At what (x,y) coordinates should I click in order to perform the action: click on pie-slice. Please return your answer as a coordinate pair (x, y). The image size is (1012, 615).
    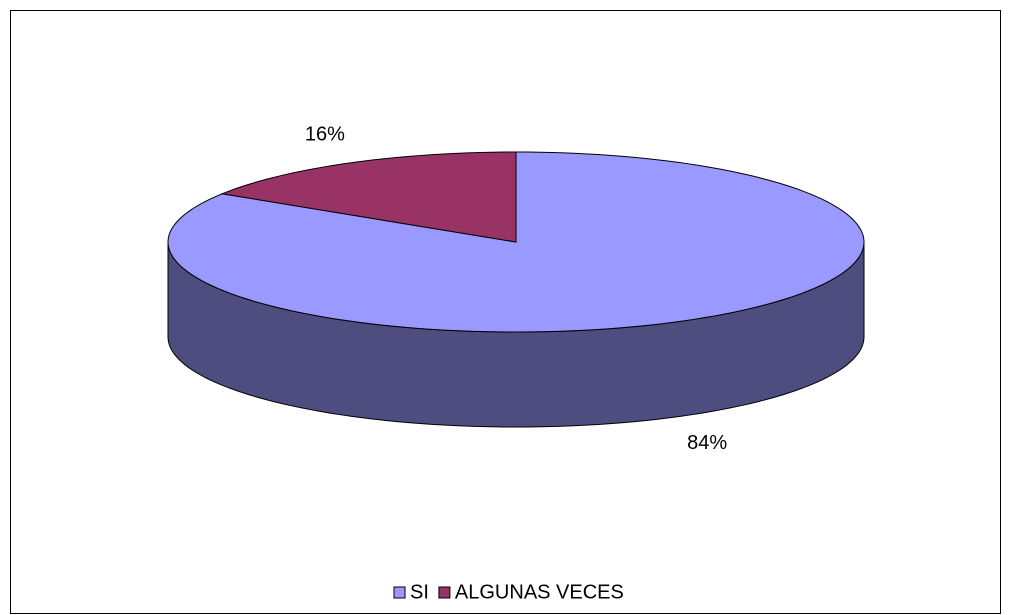
    Looking at the image, I should click on (368, 197).